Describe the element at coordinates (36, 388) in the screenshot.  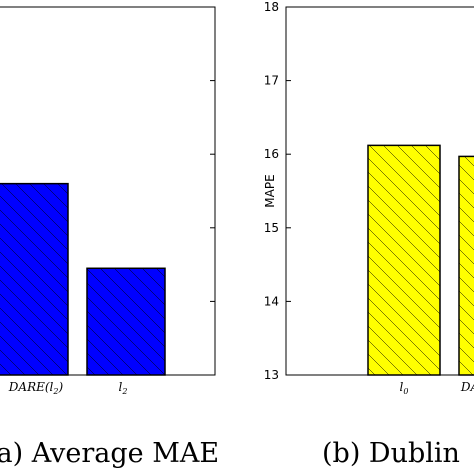
I see `panel-a-category-label: DARE(l2)` at that location.